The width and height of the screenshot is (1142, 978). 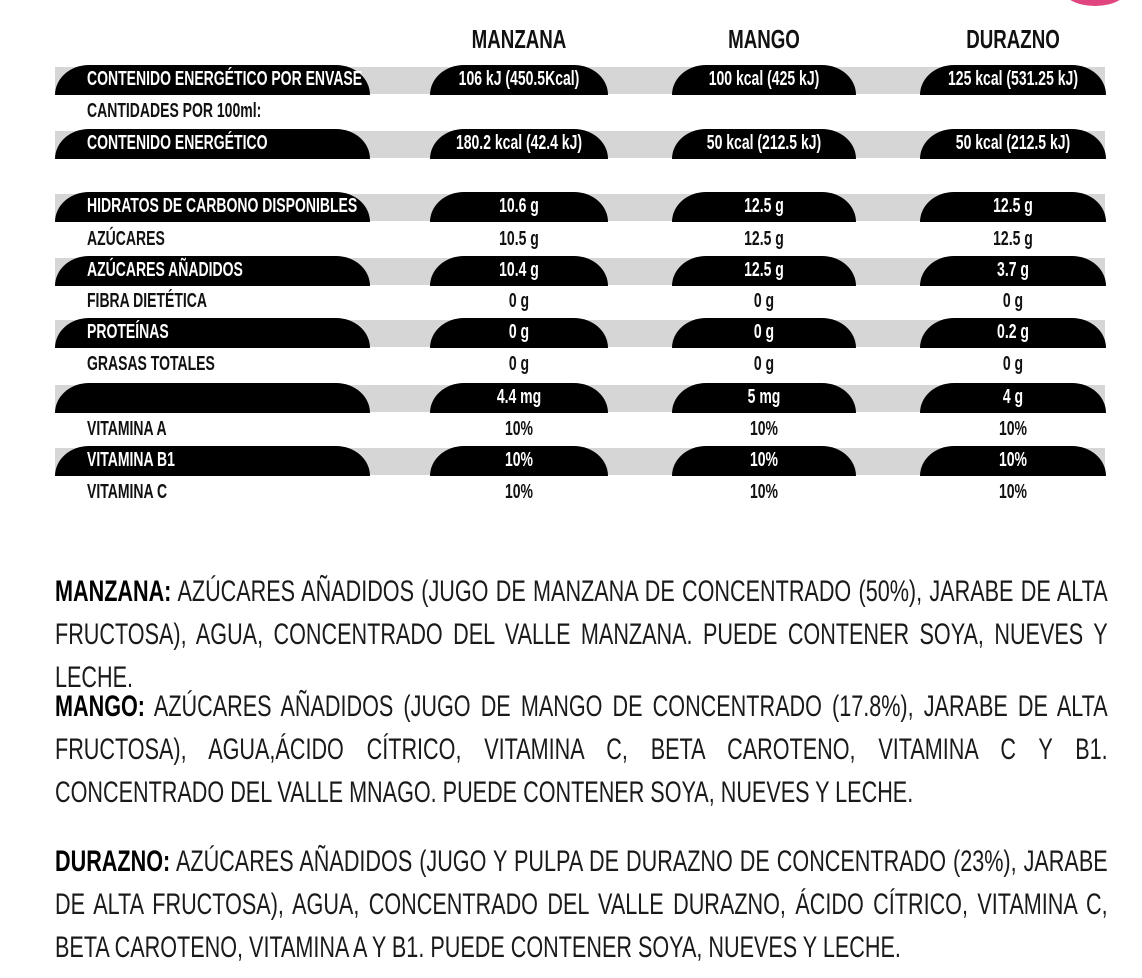 I want to click on cell-mango: 50 kcal (212.5 kJ), so click(x=764, y=143).